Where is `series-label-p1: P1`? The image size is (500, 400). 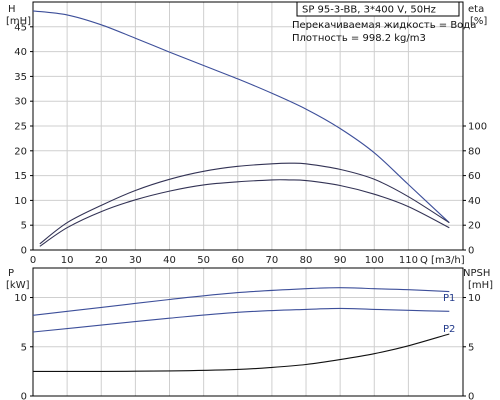
series-label-p1: P1 is located at coordinates (449, 298).